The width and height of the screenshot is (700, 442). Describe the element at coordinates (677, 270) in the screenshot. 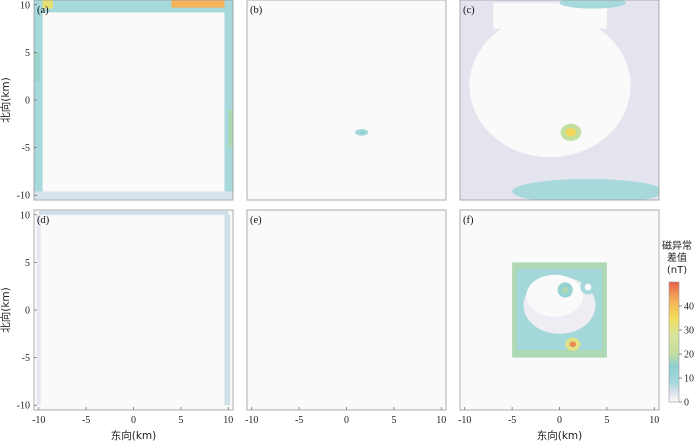

I see `colorbar-title: (nT)` at that location.